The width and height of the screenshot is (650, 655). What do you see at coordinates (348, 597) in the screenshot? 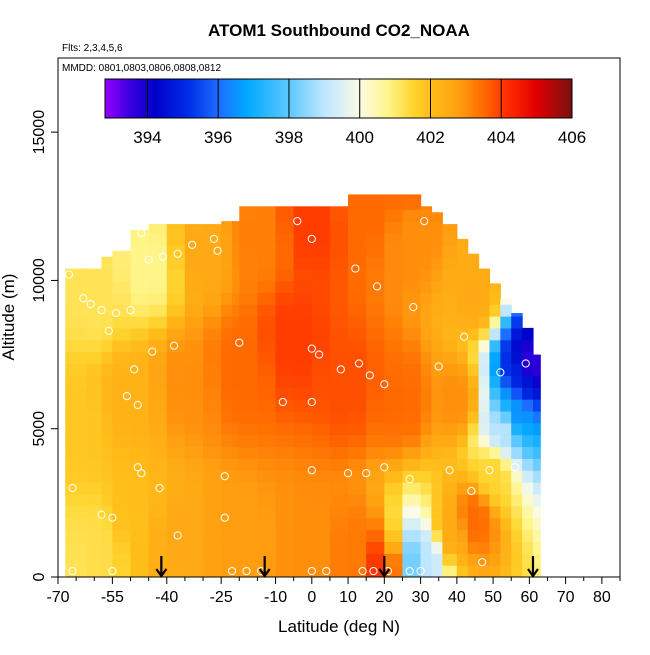
I see `x-tick-label: 10` at bounding box center [348, 597].